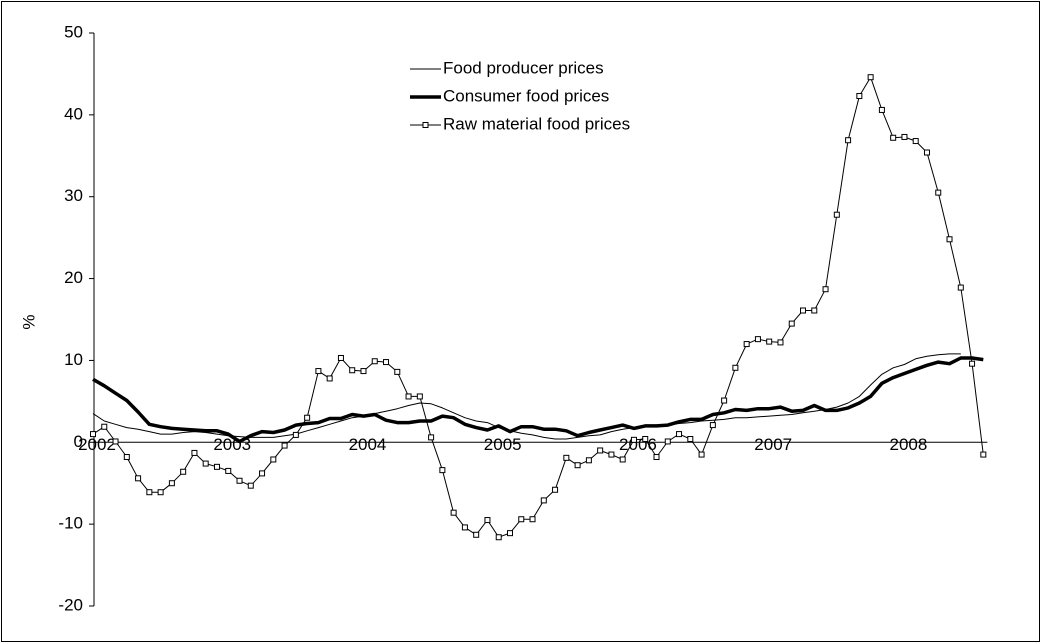  What do you see at coordinates (773, 444) in the screenshot?
I see `x-tick-label: 2007` at bounding box center [773, 444].